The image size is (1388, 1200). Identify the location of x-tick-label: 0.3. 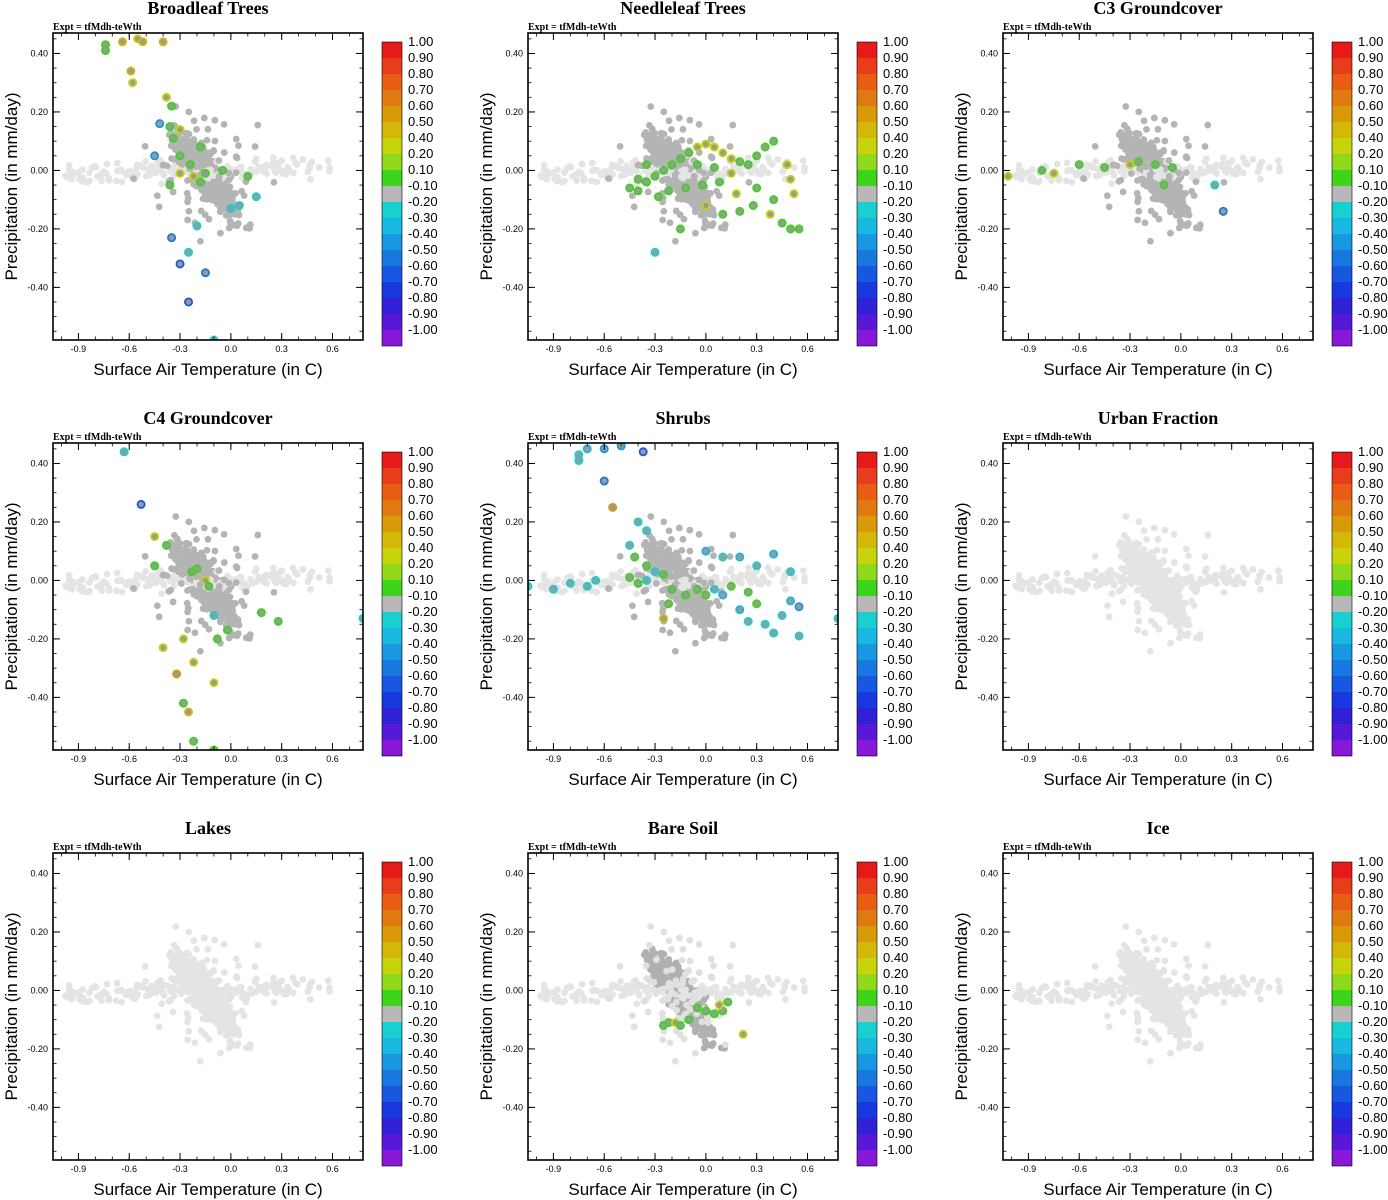
(1231, 349).